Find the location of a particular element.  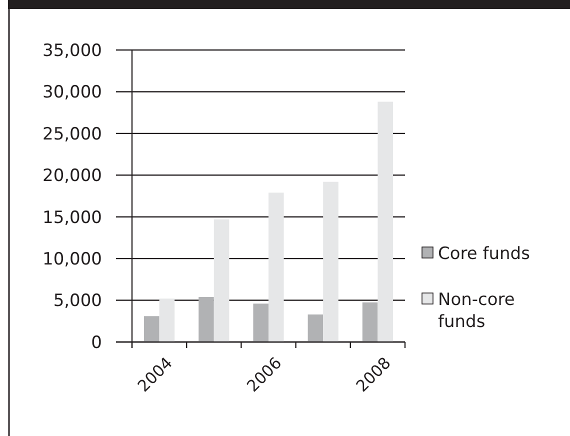

y-tick-label: 20,000 is located at coordinates (72, 176).